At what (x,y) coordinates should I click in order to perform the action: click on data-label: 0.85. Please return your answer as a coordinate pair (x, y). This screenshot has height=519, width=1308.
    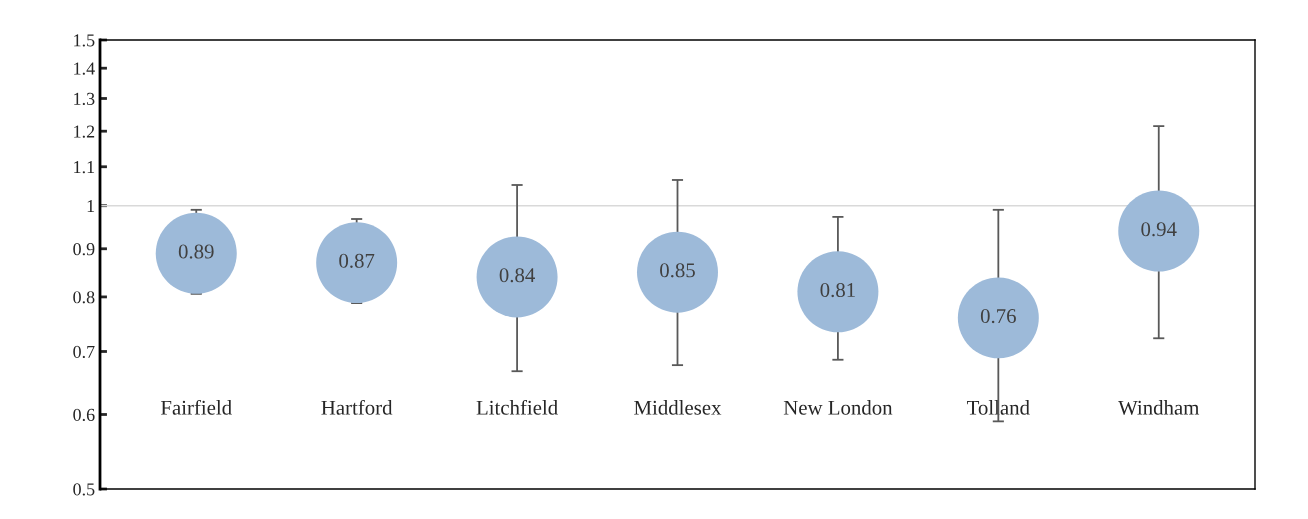
    Looking at the image, I should click on (677, 270).